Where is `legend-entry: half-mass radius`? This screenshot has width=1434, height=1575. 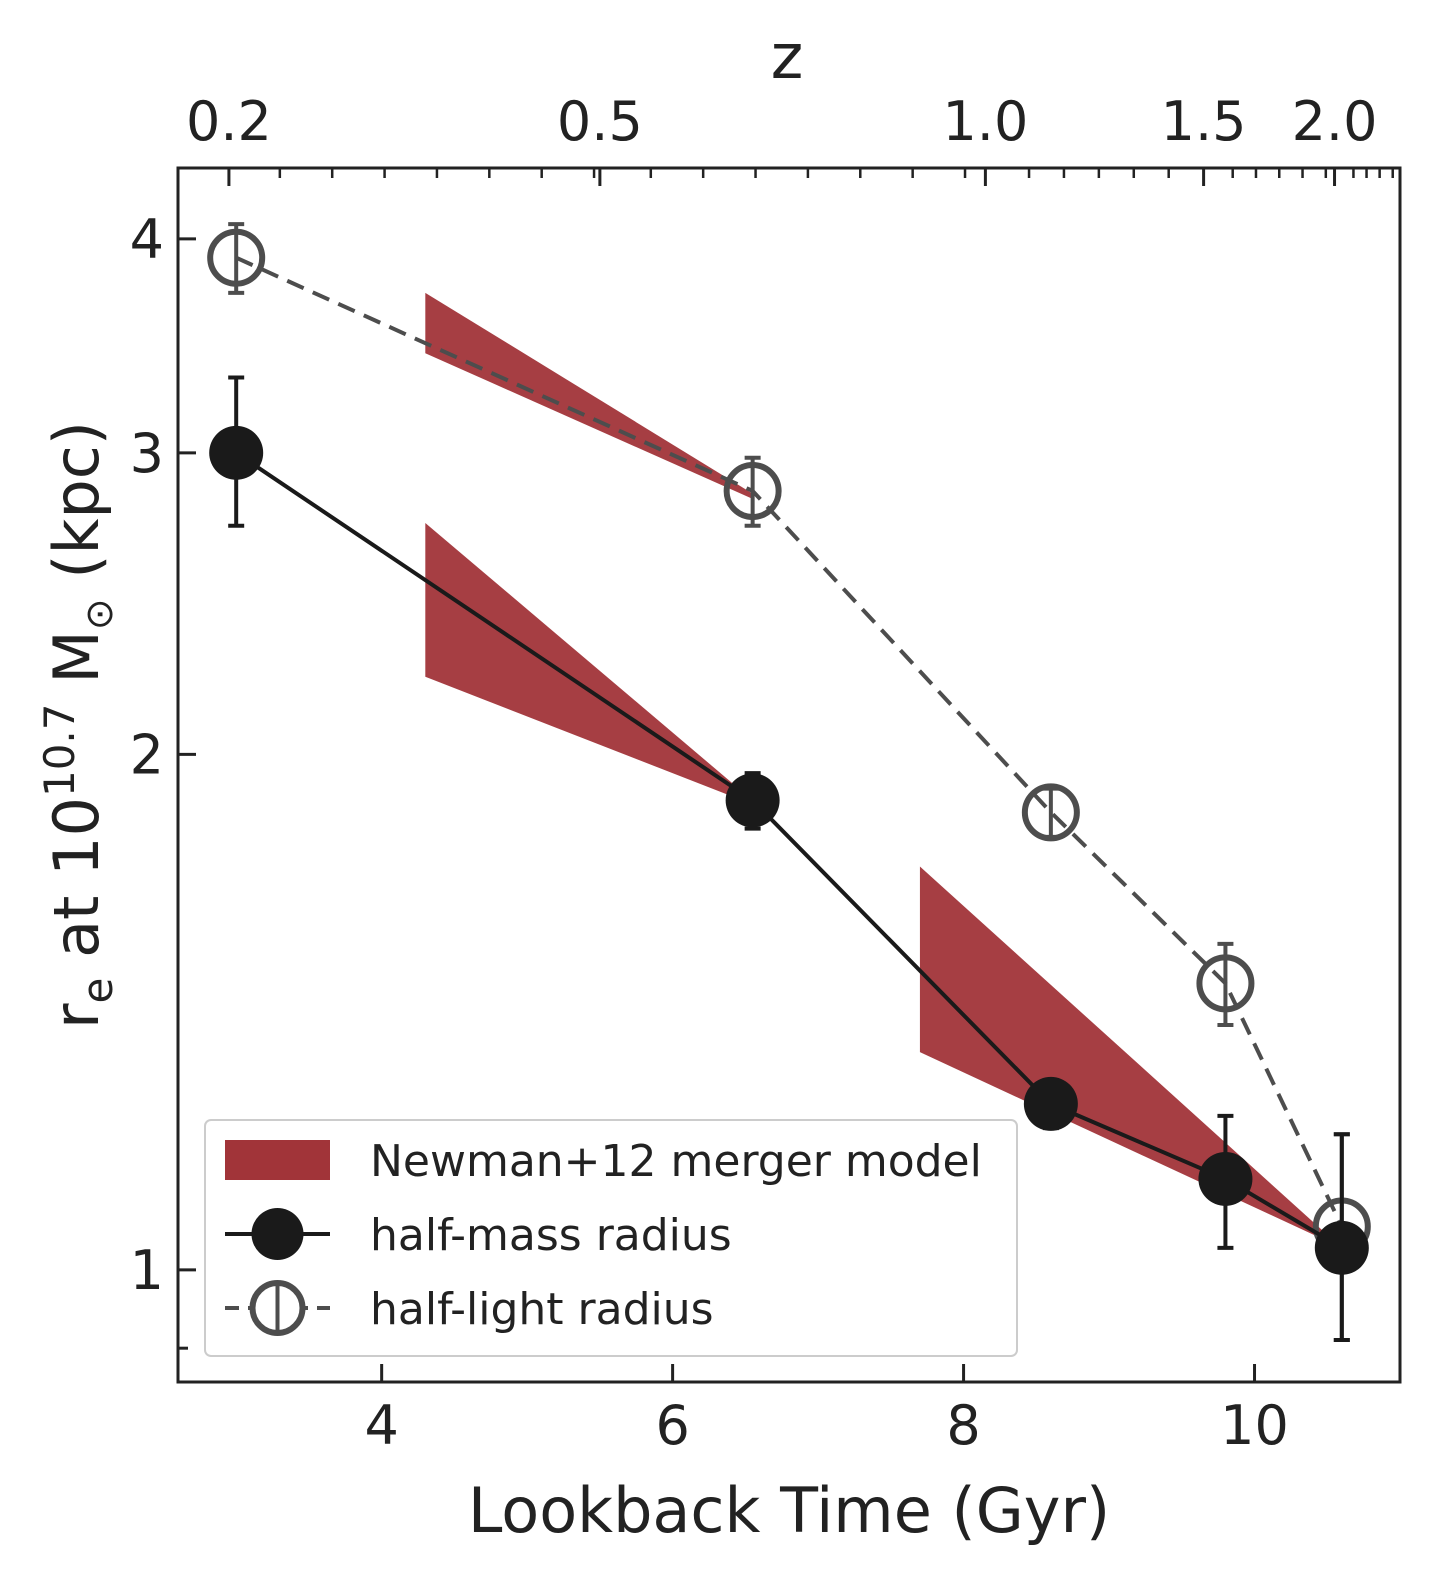
legend-entry: half-mass radius is located at coordinates (478, 1234).